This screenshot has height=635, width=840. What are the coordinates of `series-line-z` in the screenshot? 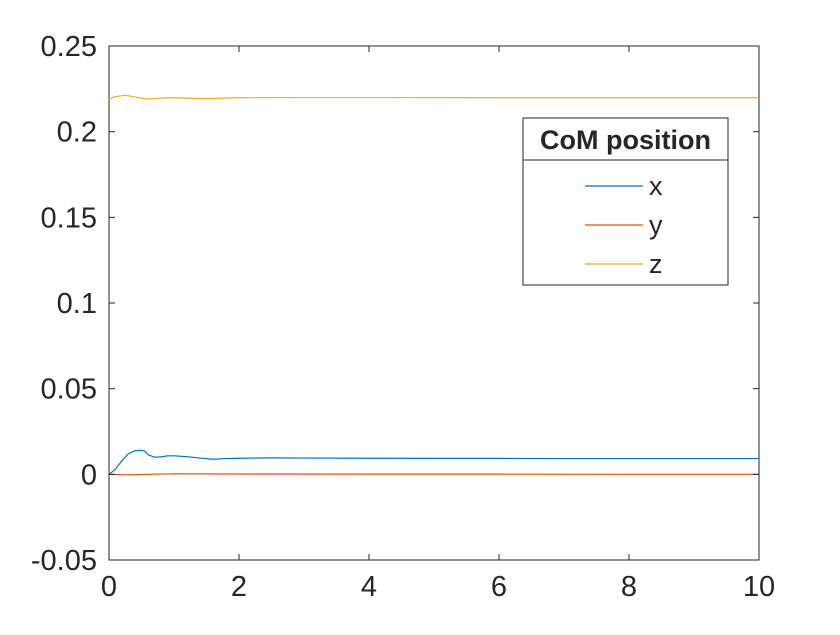 It's located at (433, 97).